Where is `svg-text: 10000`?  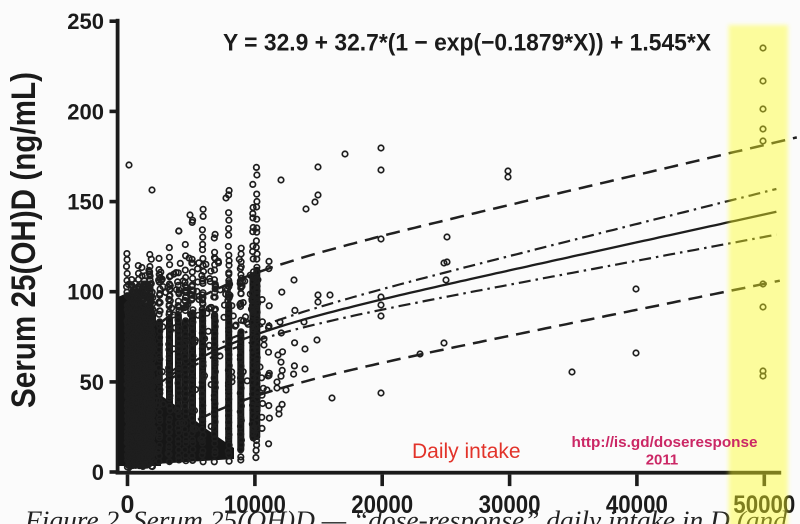
svg-text: 10000 is located at coordinates (255, 505).